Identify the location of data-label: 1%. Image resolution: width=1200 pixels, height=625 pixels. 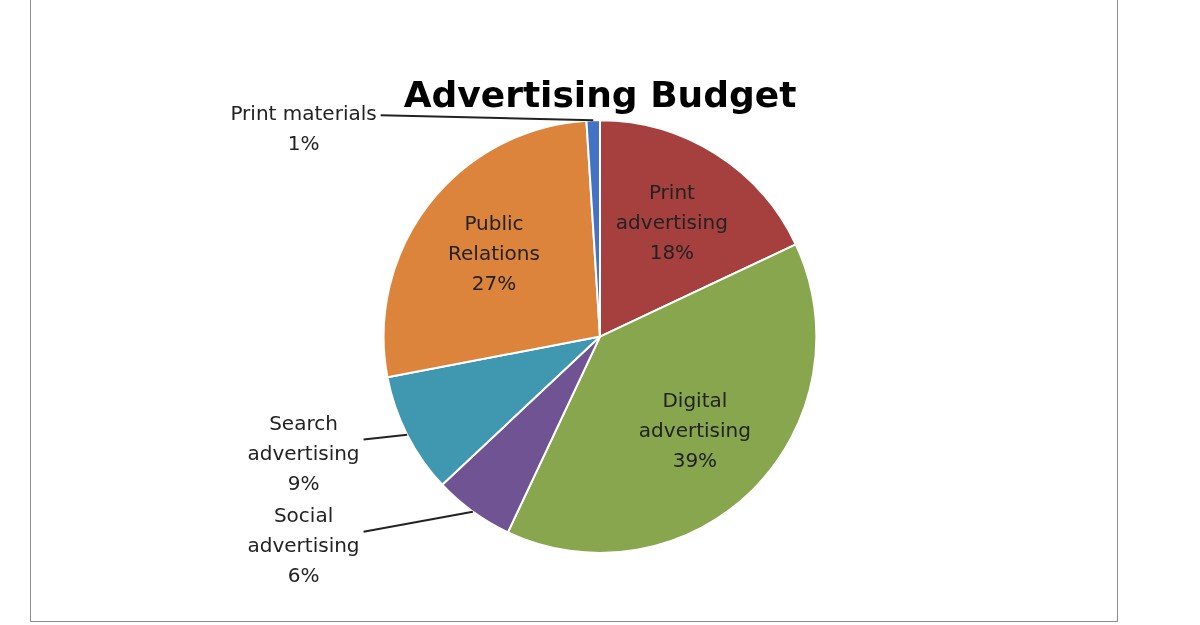
(303, 143).